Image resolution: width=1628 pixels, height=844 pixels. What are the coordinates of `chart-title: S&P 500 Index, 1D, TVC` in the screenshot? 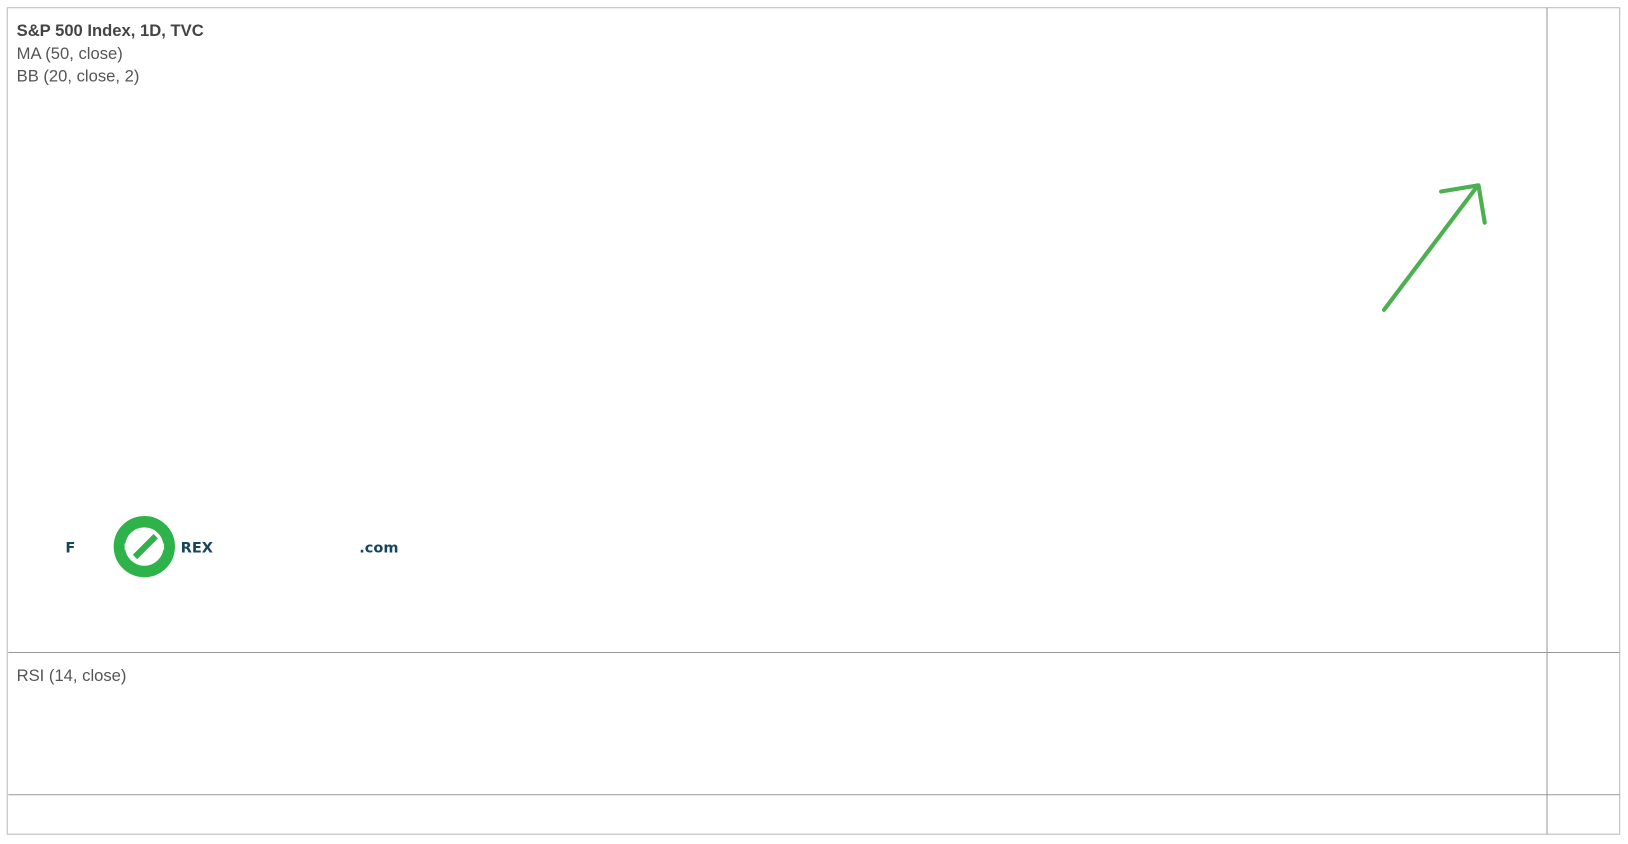 It's located at (110, 30).